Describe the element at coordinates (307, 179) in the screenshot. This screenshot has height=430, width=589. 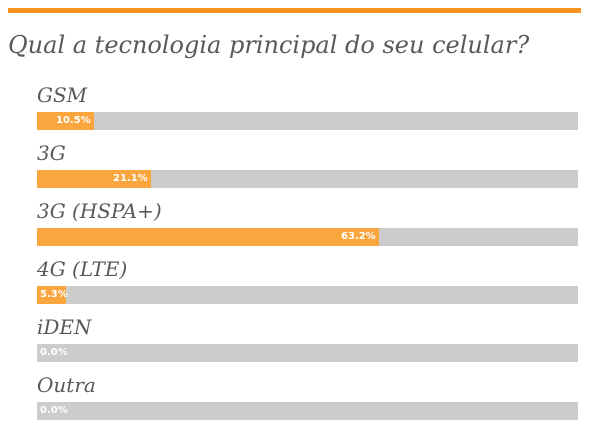
I see `bar-track: 21.1%` at that location.